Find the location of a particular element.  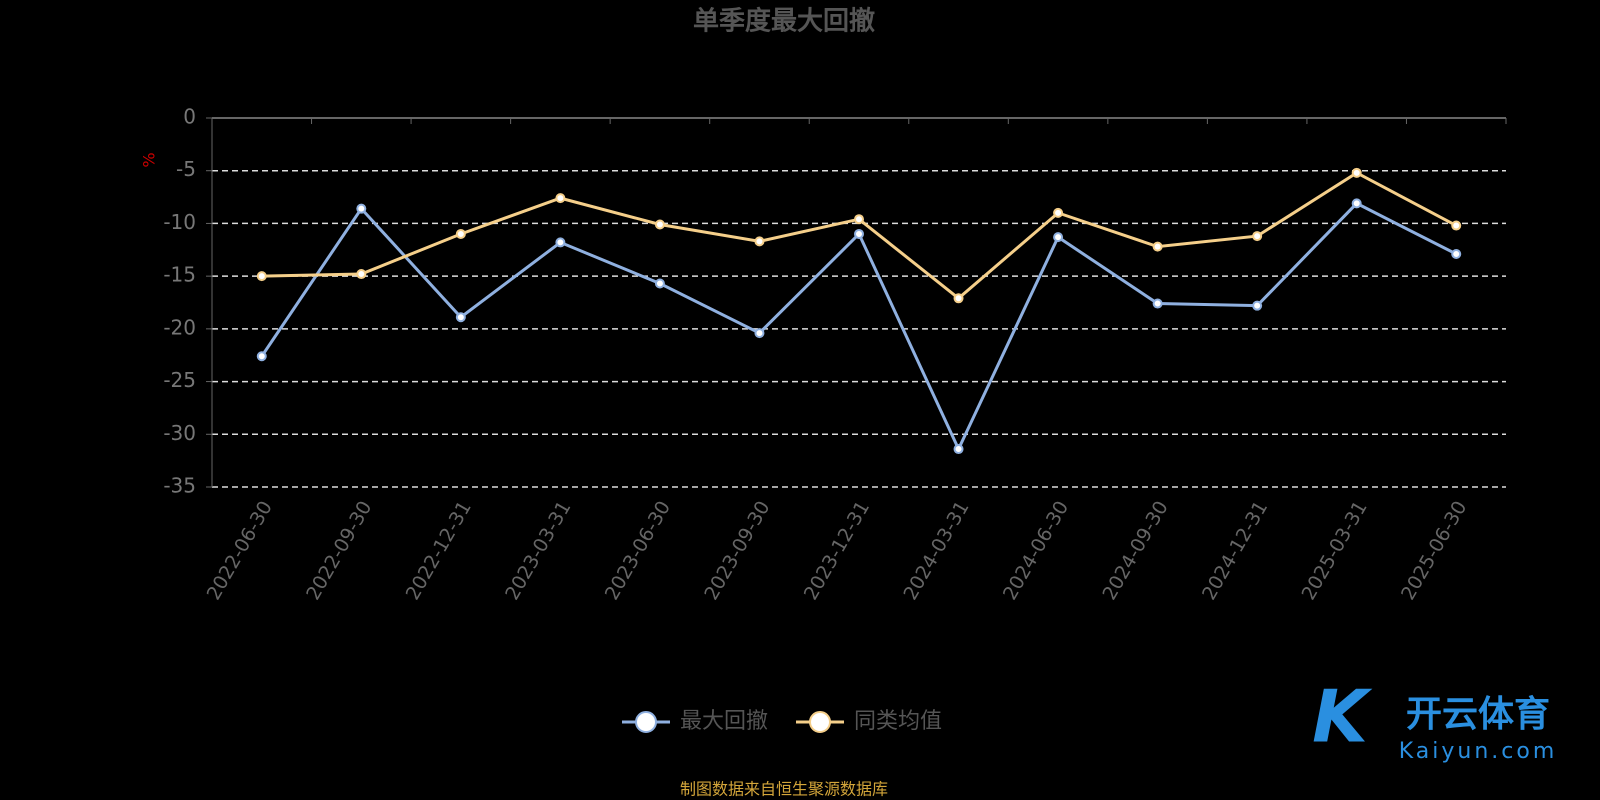

x-tick-label: 2025-06-30 is located at coordinates (1434, 550).